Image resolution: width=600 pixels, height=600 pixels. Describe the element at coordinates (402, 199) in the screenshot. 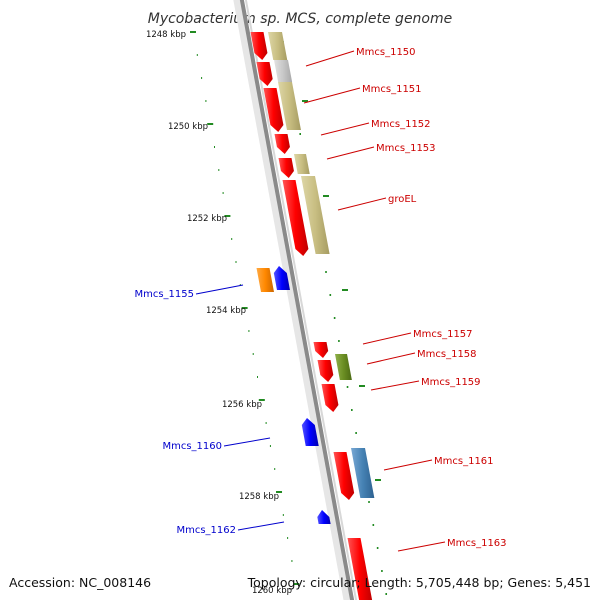

I see `gene-label-groel: groEL` at that location.